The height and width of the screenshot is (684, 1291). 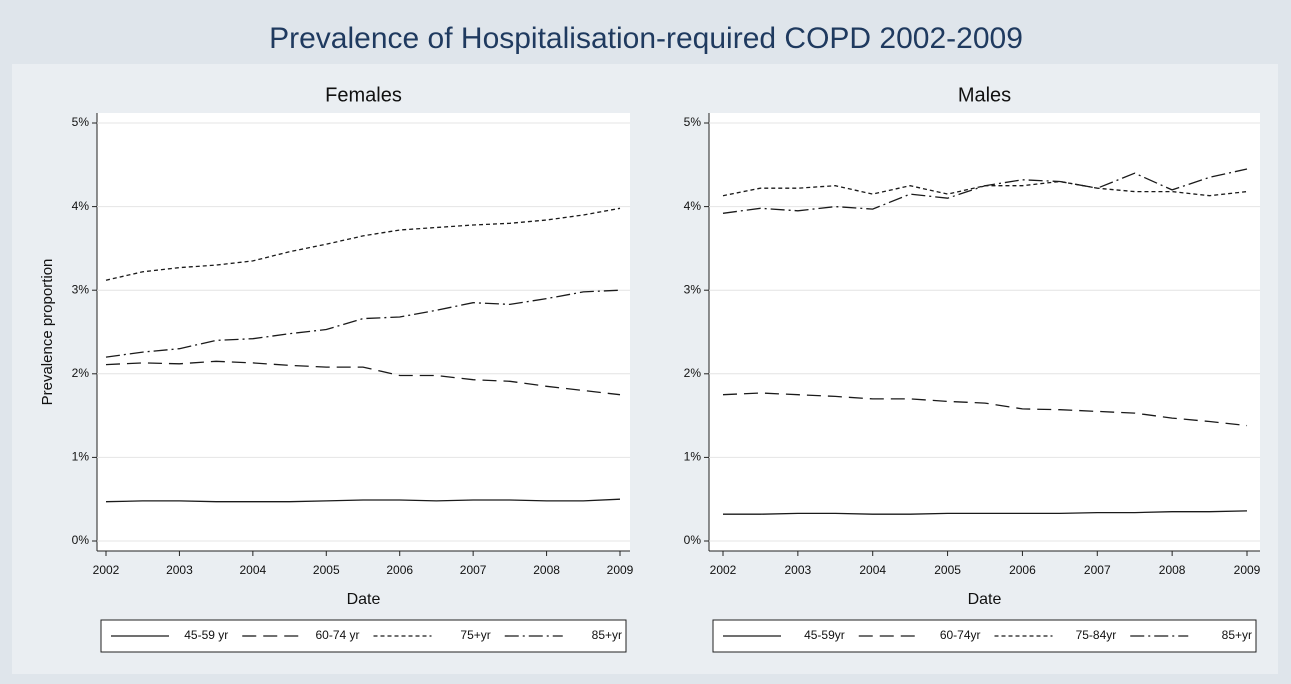 I want to click on legend-label: 75-84yr, so click(x=1096, y=635).